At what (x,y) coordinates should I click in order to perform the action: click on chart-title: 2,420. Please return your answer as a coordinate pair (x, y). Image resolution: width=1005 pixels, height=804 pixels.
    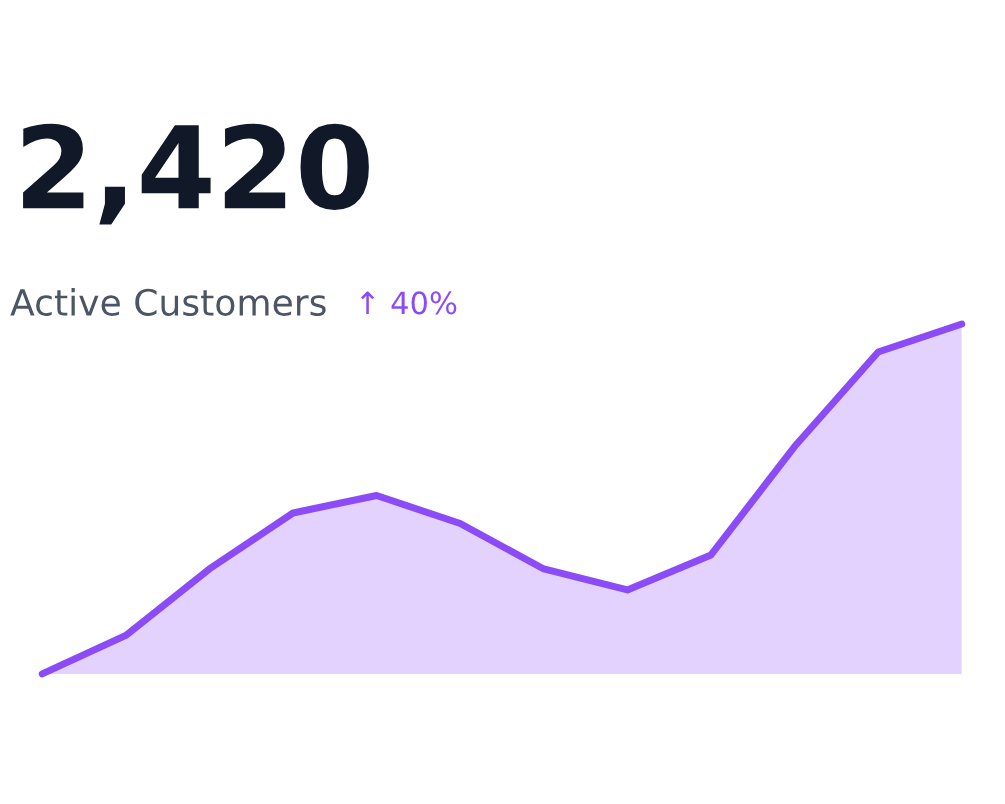
    Looking at the image, I should click on (196, 174).